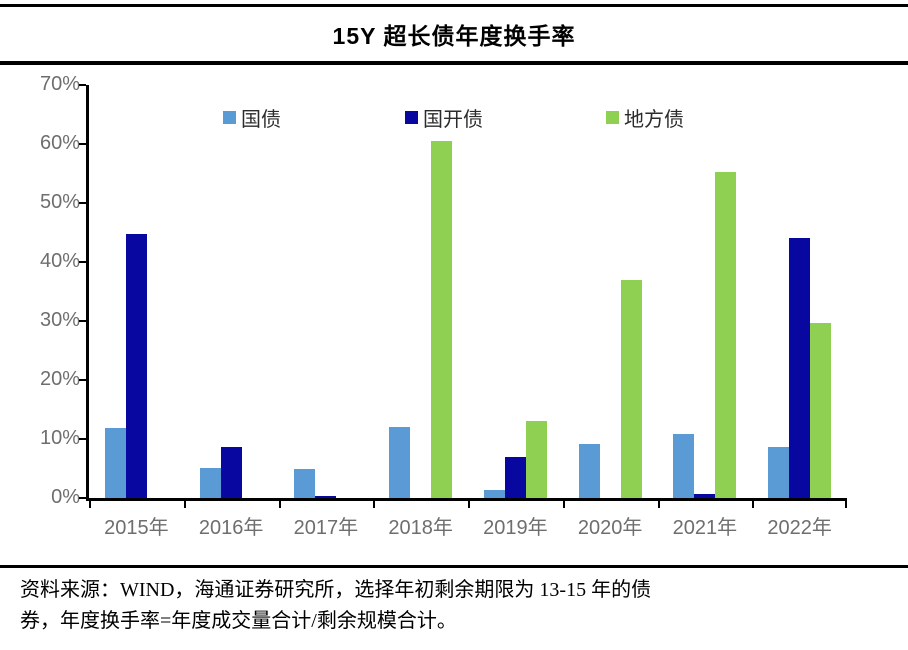 This screenshot has height=650, width=908. Describe the element at coordinates (726, 334) in the screenshot. I see `bar-地方债-2021年` at that location.